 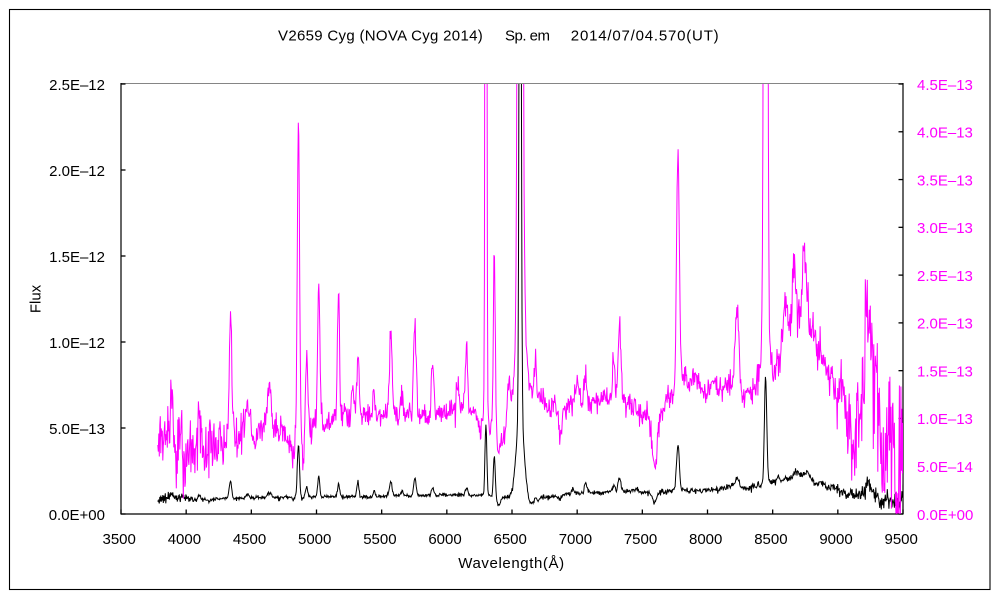 I want to click on svg-text: 1.5E–12, so click(x=77, y=257).